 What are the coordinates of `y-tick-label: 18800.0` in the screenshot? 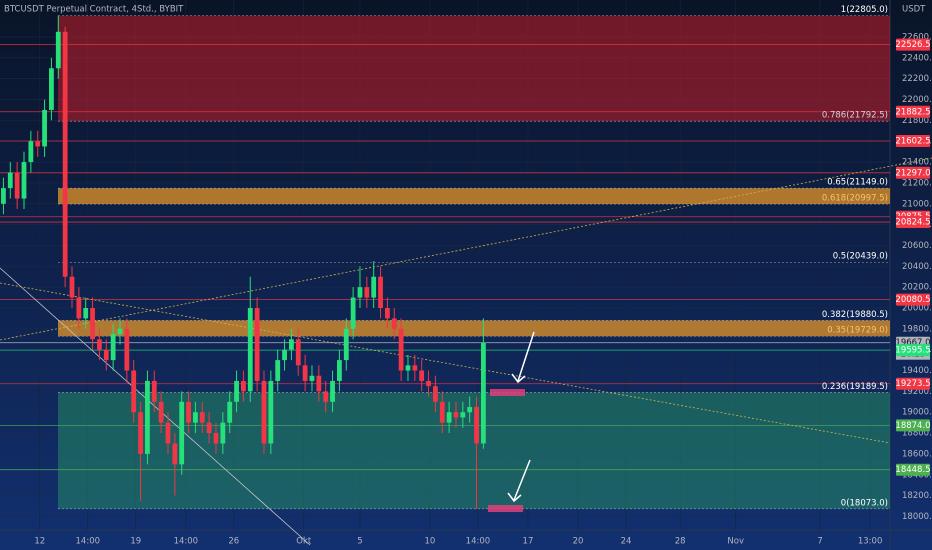 It's located at (917, 434).